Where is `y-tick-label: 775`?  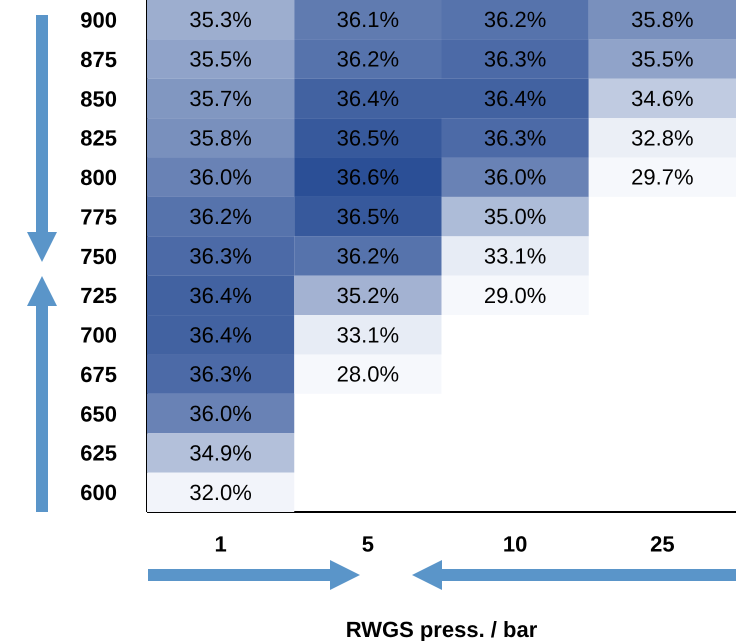 y-tick-label: 775 is located at coordinates (98, 217).